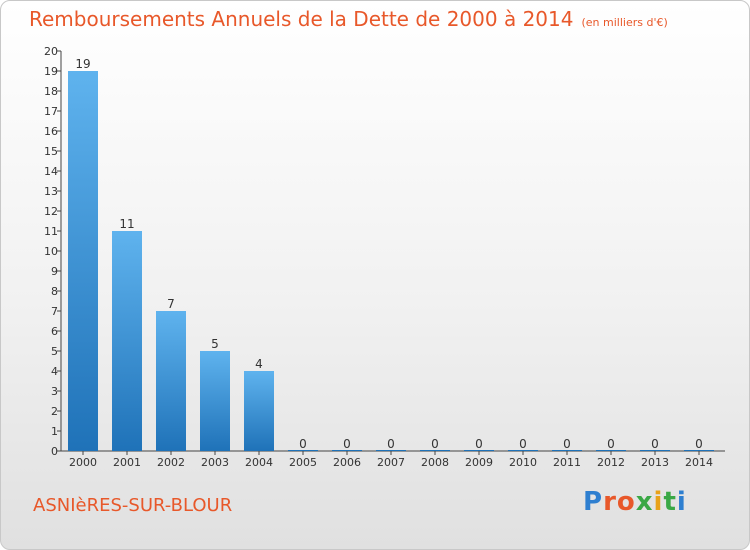 The image size is (750, 550). What do you see at coordinates (567, 450) in the screenshot?
I see `bar-2011` at bounding box center [567, 450].